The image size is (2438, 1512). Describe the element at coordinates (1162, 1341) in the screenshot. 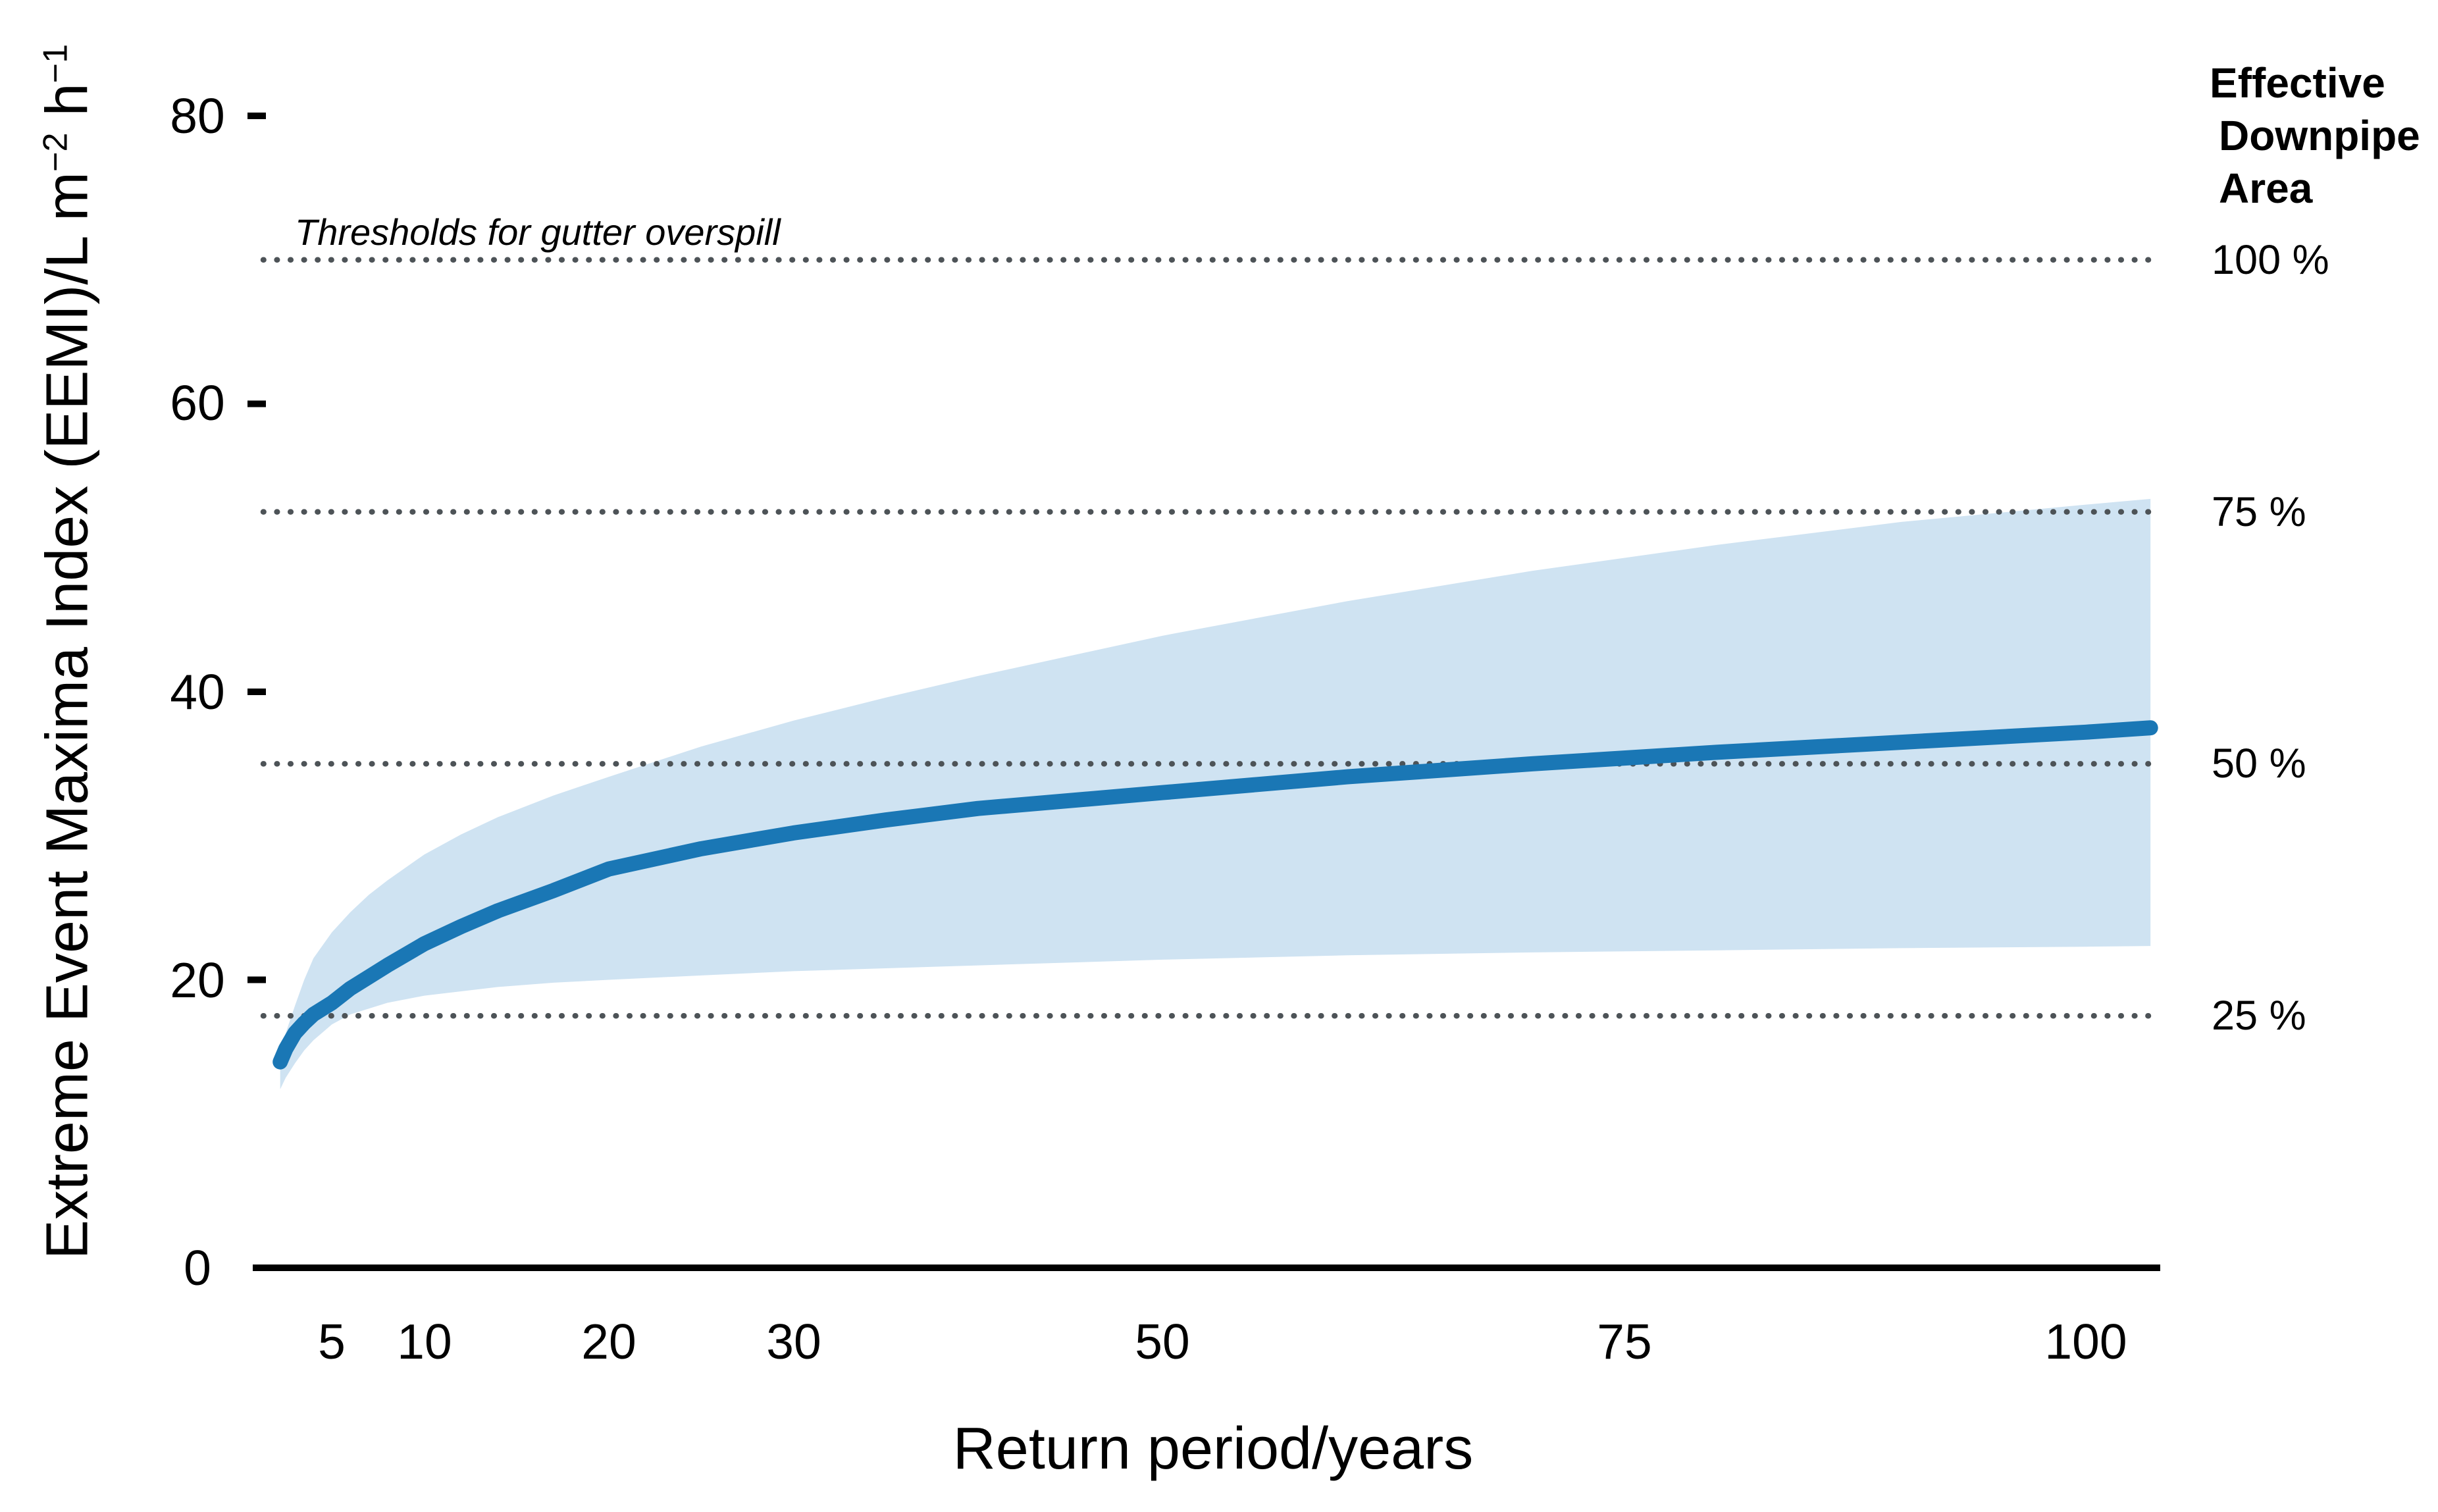

I see `x-tick-label-50: 50` at that location.